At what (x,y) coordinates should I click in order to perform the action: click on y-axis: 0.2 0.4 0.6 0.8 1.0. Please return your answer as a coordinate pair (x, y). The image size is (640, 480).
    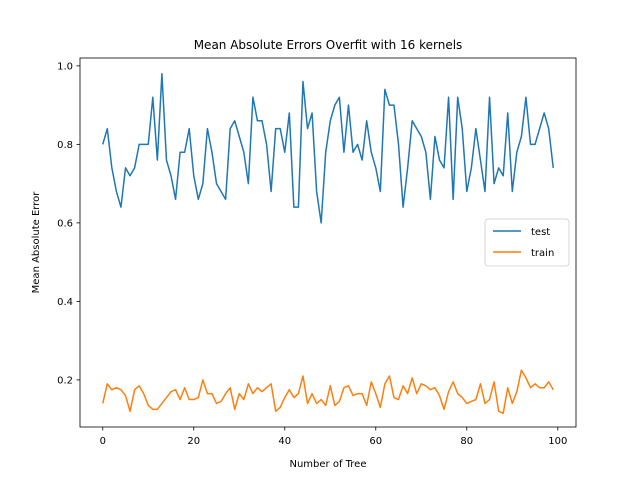
    Looking at the image, I should click on (68, 223).